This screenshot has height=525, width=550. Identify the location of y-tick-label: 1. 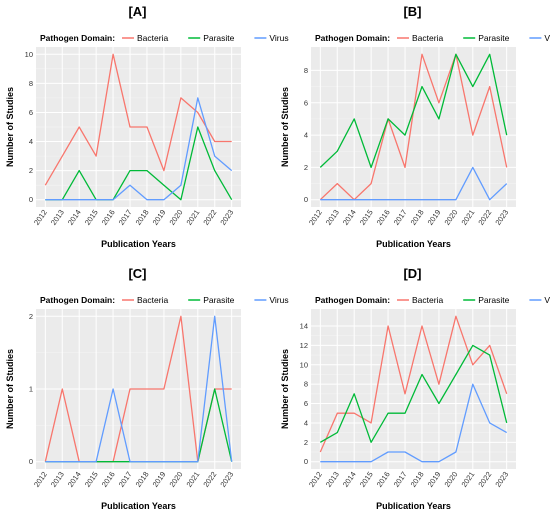
(31, 389).